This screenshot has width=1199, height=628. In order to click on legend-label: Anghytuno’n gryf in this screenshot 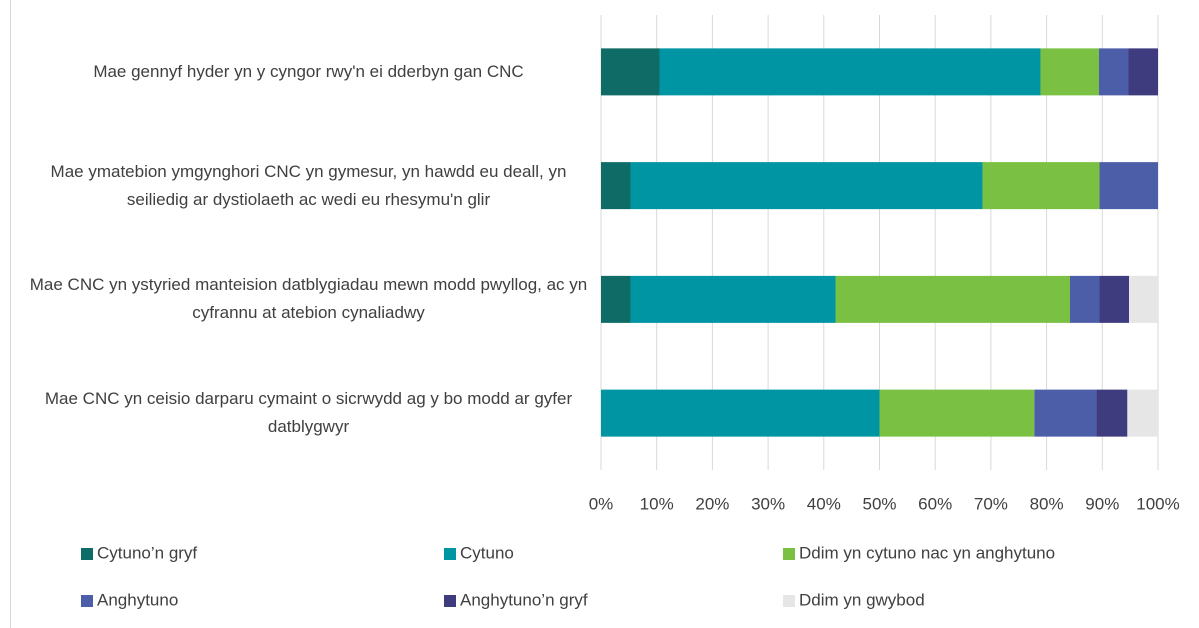, I will do `click(524, 599)`.